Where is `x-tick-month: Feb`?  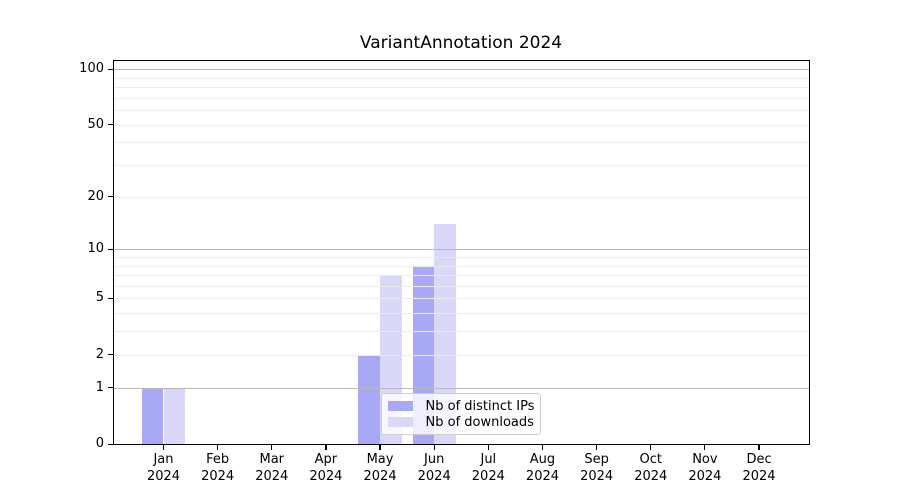 x-tick-month: Feb is located at coordinates (218, 459).